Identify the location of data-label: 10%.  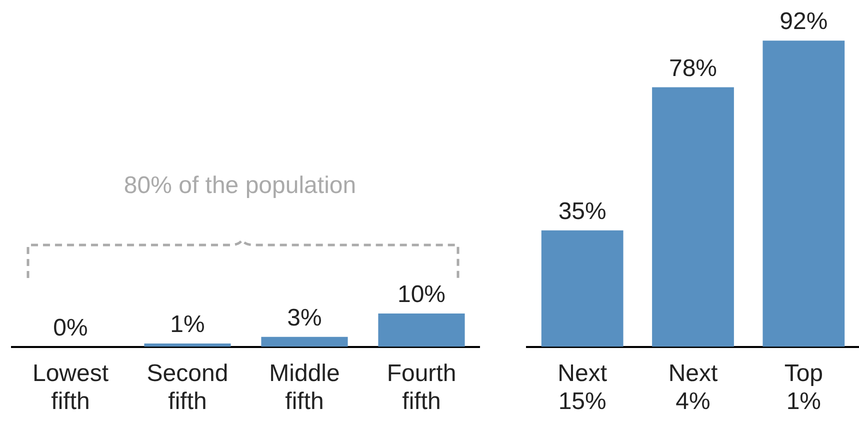
(421, 294).